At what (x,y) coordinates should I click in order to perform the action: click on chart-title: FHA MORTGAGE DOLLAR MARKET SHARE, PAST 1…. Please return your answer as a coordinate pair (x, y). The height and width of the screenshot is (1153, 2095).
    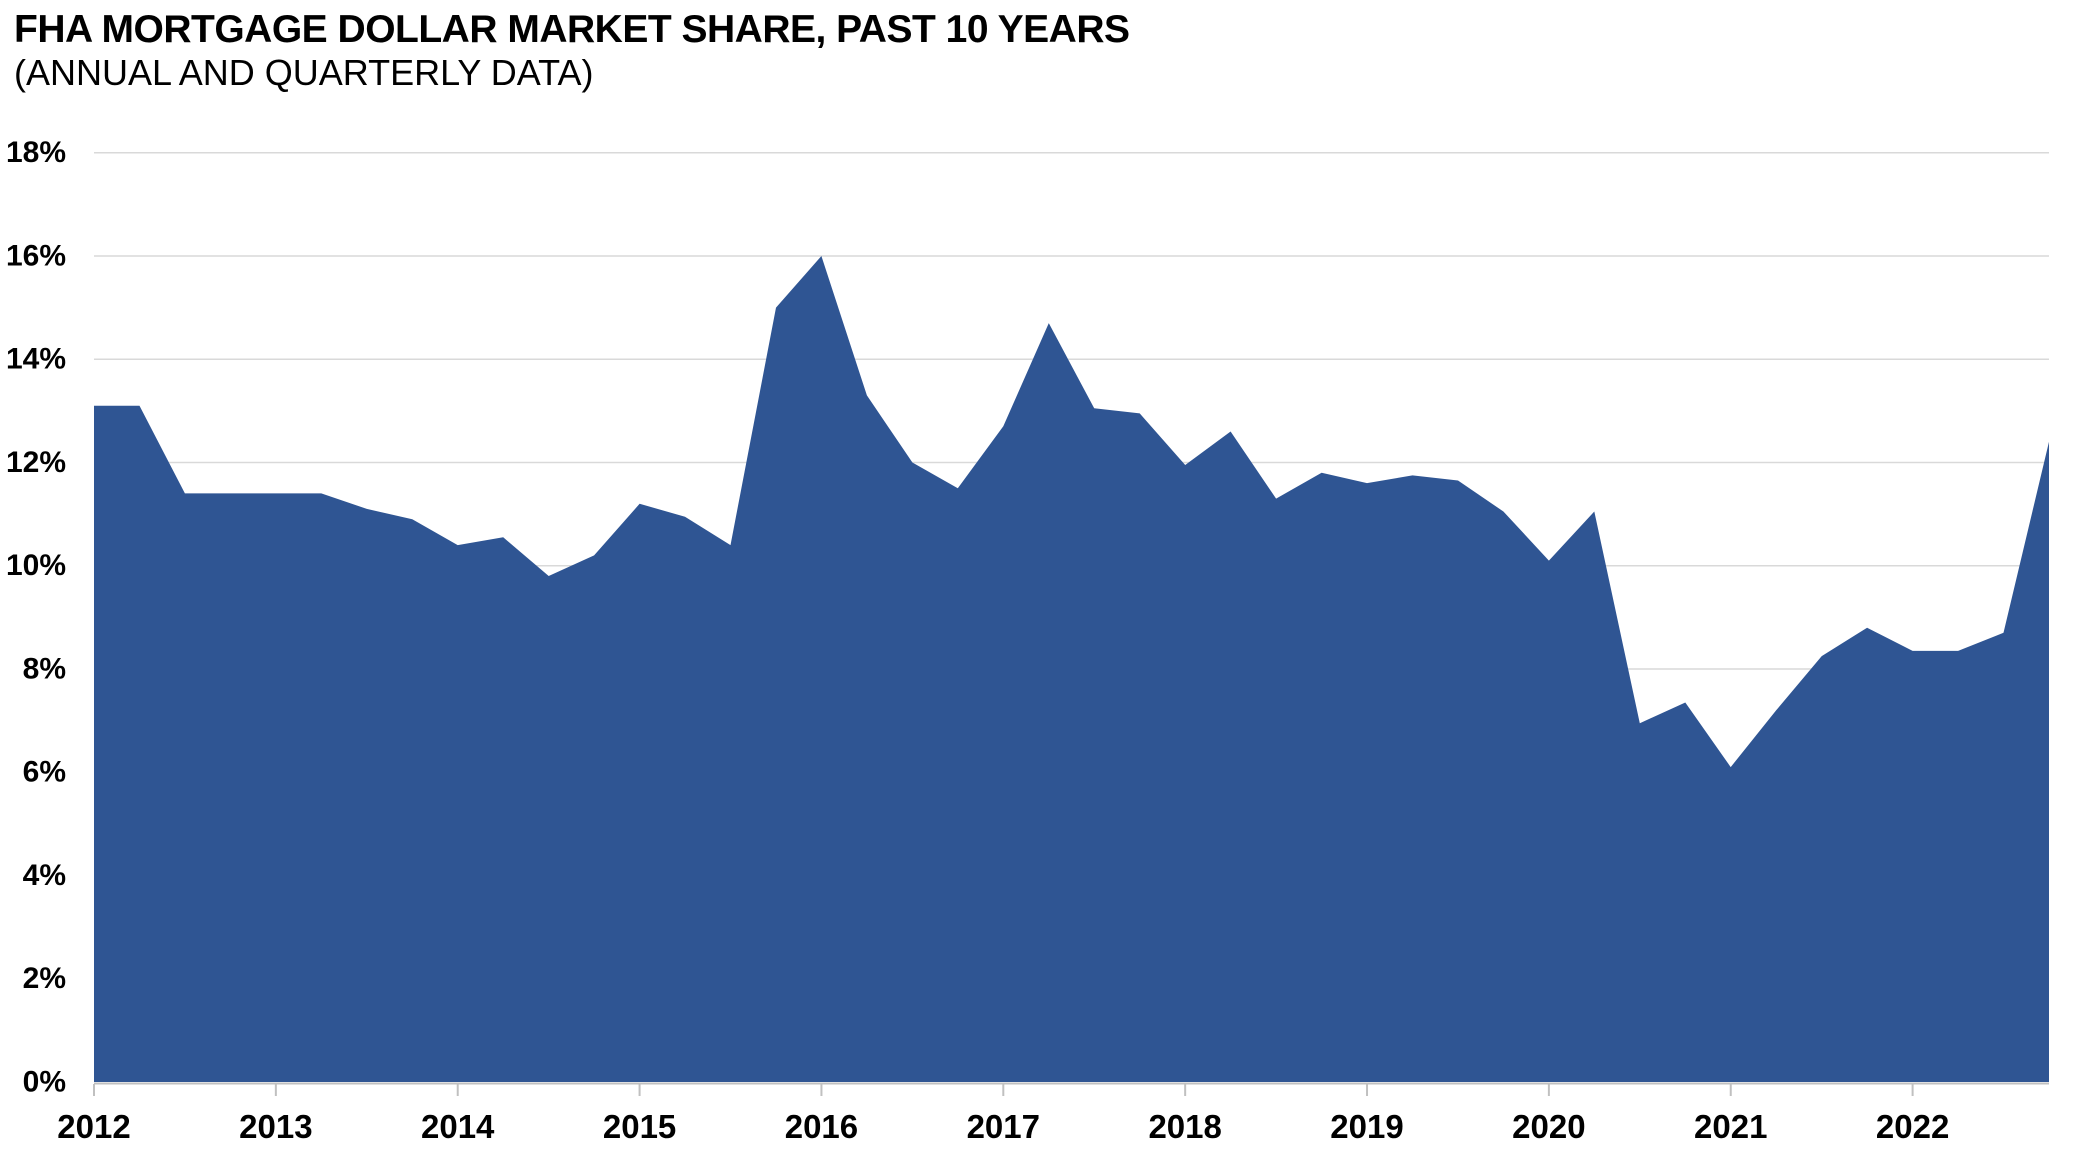
    Looking at the image, I should click on (572, 29).